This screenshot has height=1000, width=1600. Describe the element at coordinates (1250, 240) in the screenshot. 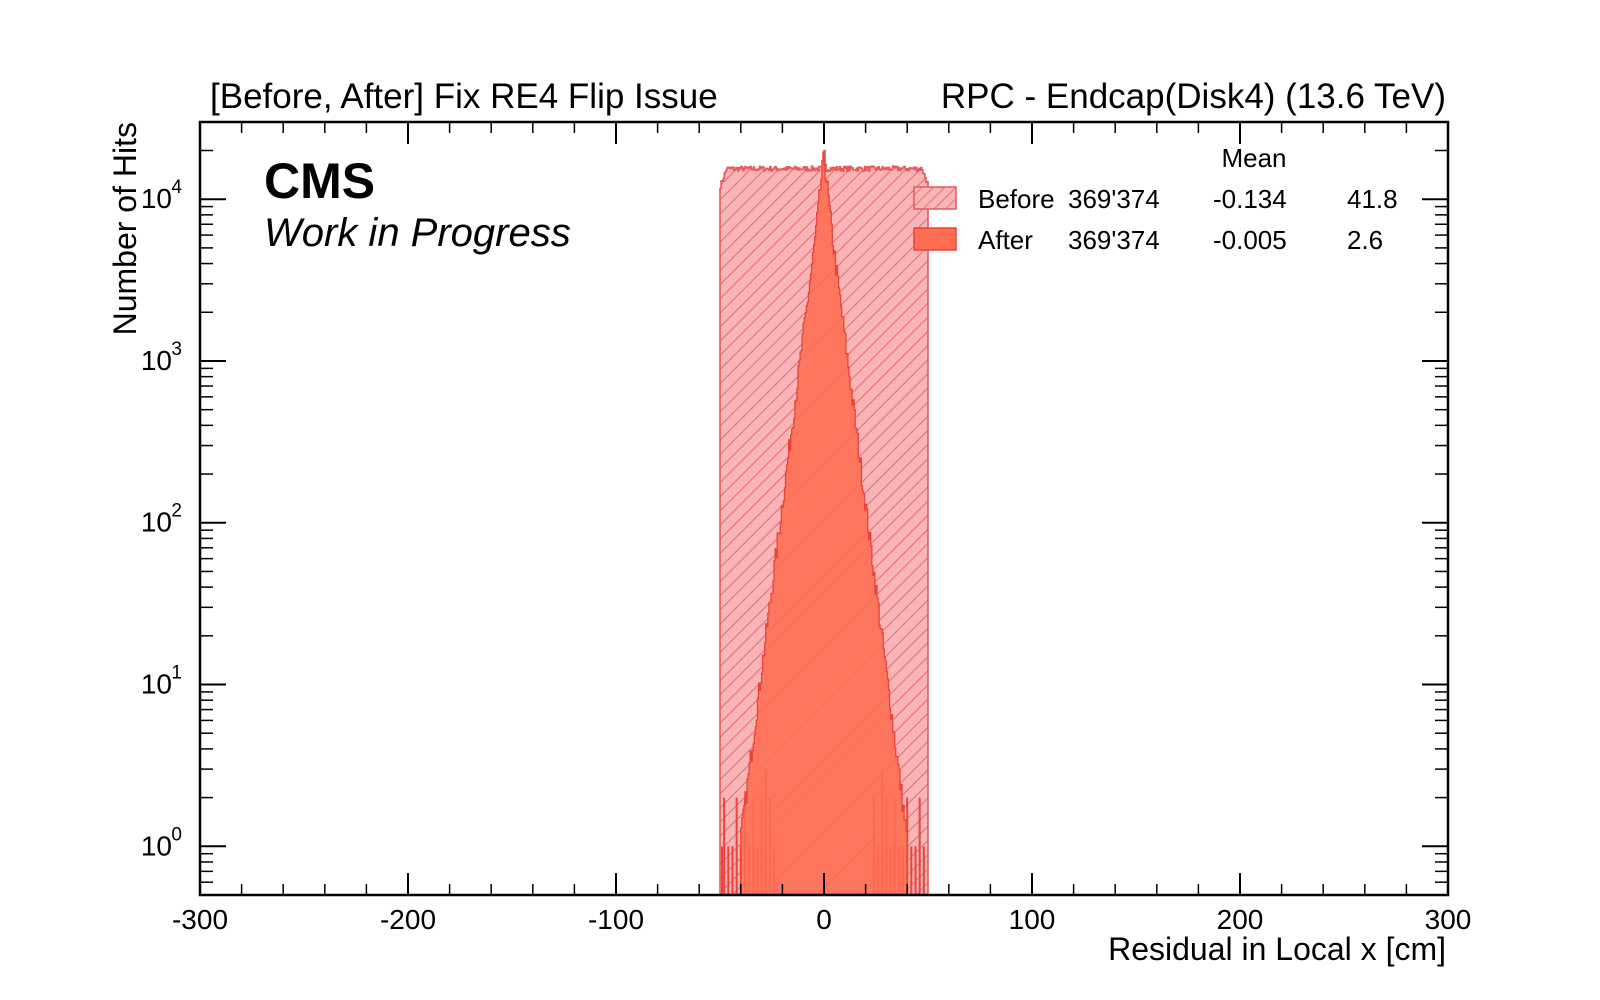

I see `legend-mean-after: -0.005` at that location.